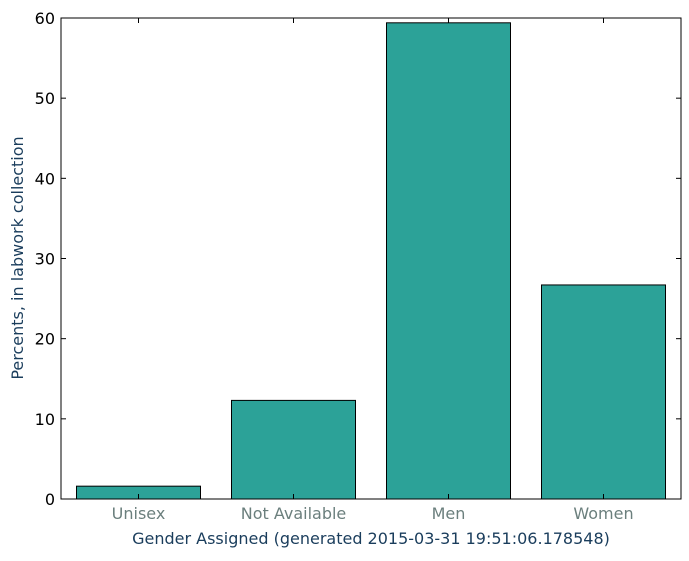 The image size is (689, 561). What do you see at coordinates (603, 513) in the screenshot?
I see `x-tick-label: Women` at bounding box center [603, 513].